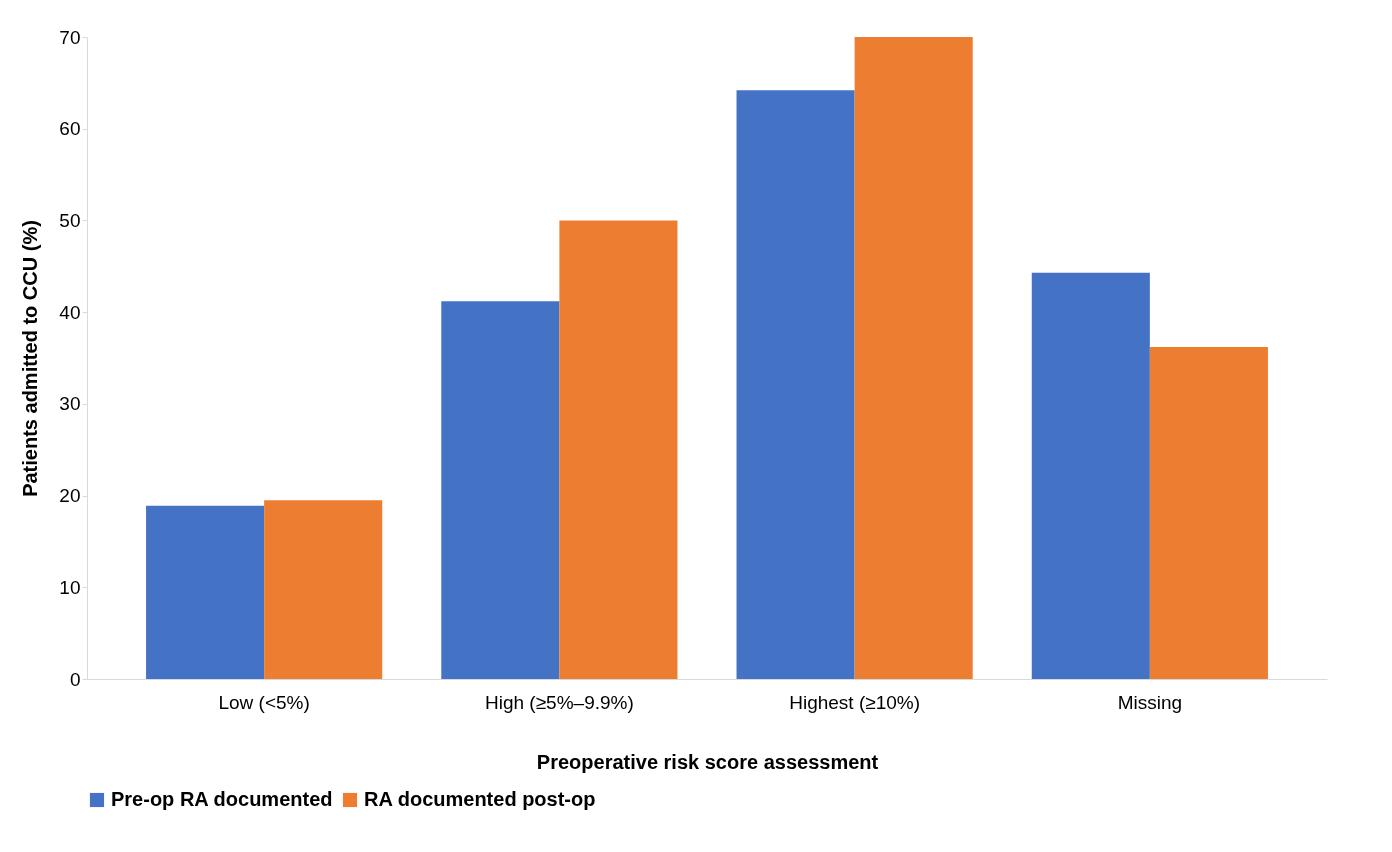 The width and height of the screenshot is (1392, 852). What do you see at coordinates (1150, 702) in the screenshot?
I see `x-tick-label: Missing` at bounding box center [1150, 702].